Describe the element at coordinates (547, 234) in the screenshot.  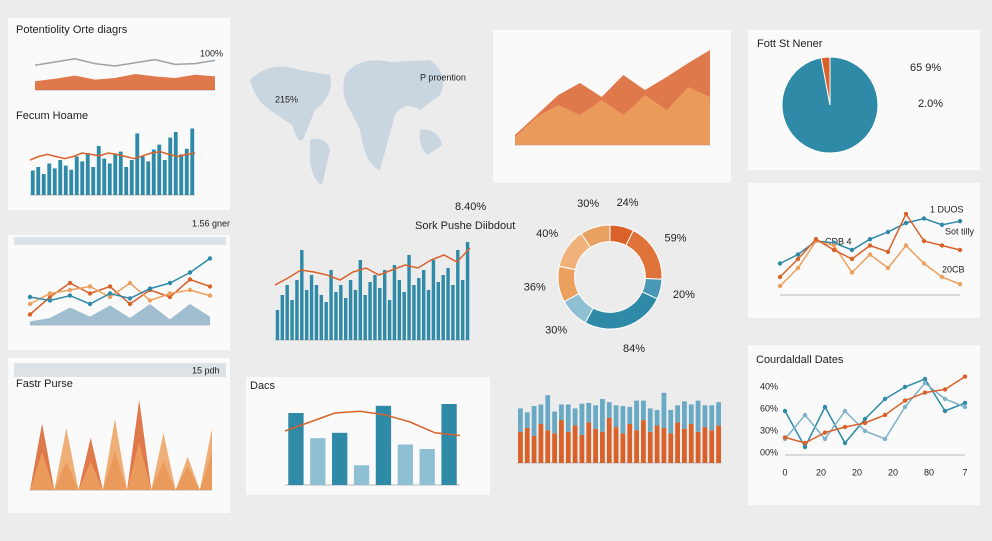
I see `data-label: 40%` at that location.